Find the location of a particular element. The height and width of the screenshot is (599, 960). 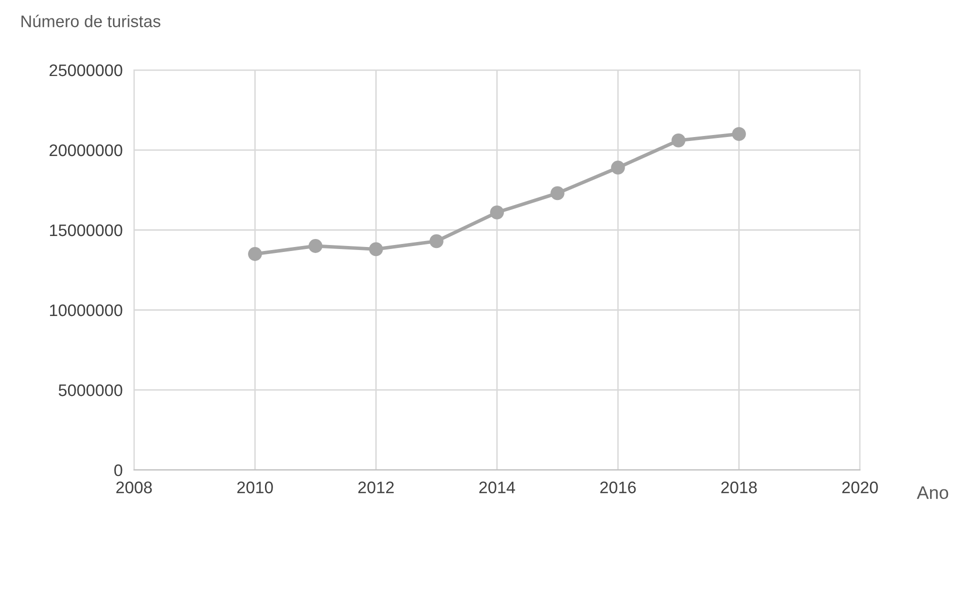

x-tick-label: 2020 is located at coordinates (860, 488).